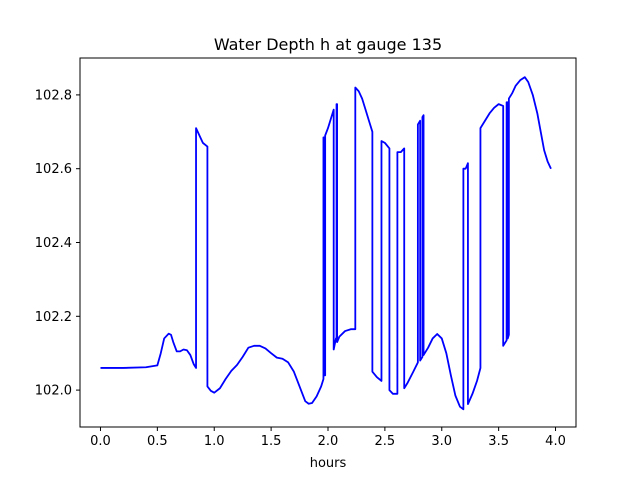 This screenshot has width=640, height=480. What do you see at coordinates (53, 95) in the screenshot?
I see `y-tick-label: 102.8` at bounding box center [53, 95].